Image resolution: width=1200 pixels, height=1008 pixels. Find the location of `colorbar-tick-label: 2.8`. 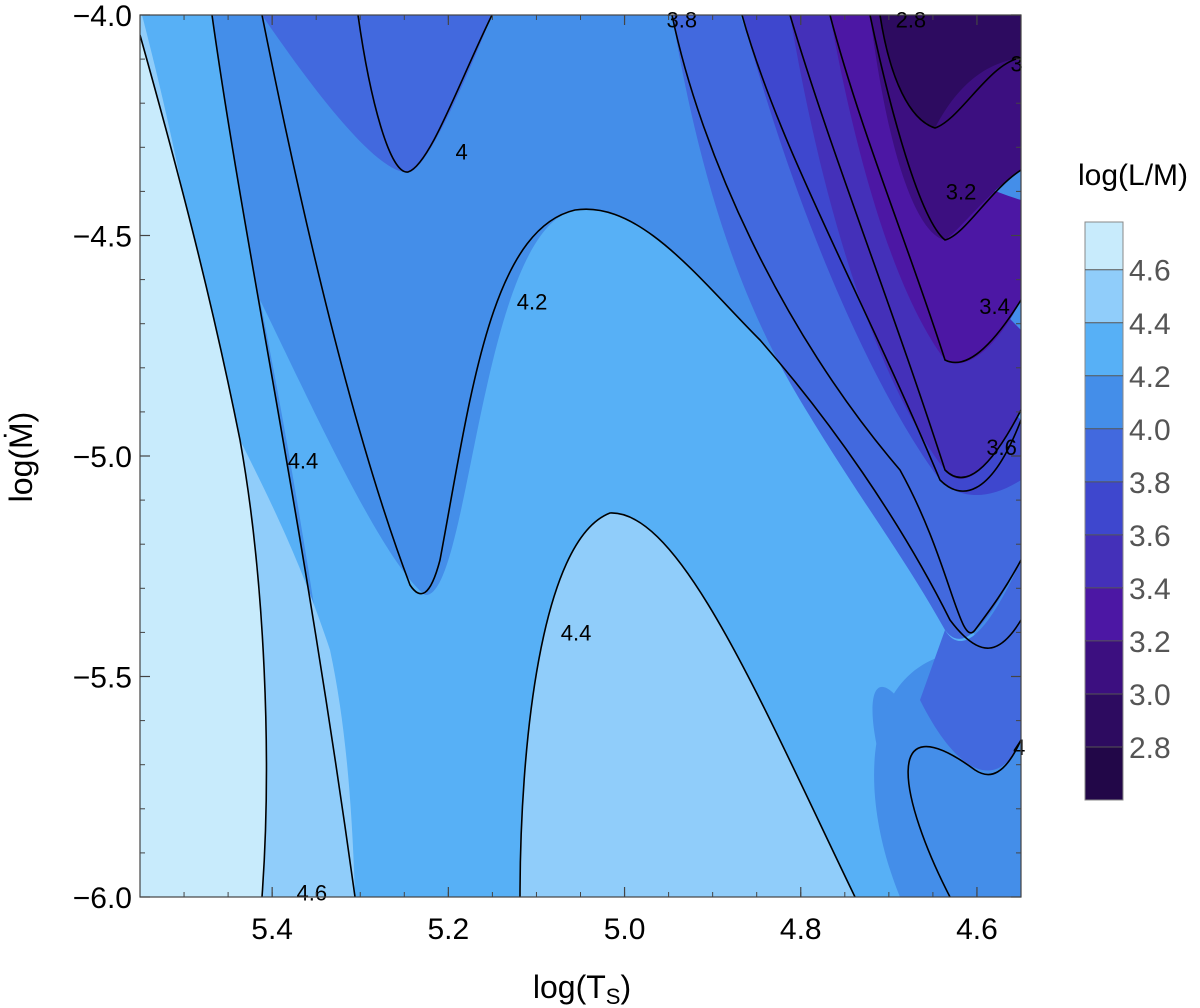

colorbar-tick-label: 2.8 is located at coordinates (1150, 748).